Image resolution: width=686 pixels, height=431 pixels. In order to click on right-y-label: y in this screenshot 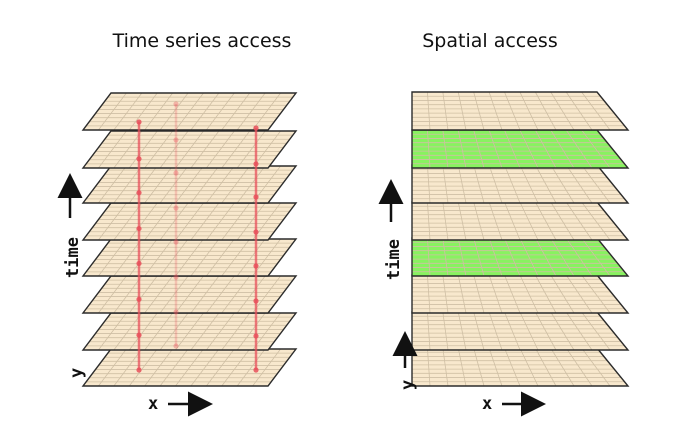, I will do `click(408, 385)`.